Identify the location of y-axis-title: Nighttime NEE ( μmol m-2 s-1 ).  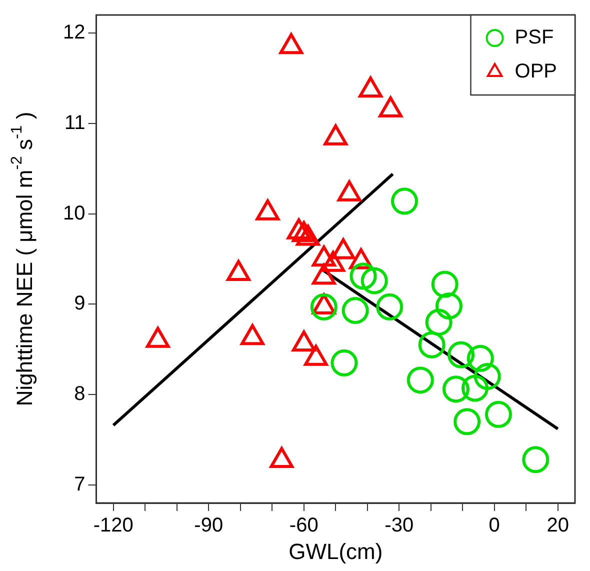
(23, 259).